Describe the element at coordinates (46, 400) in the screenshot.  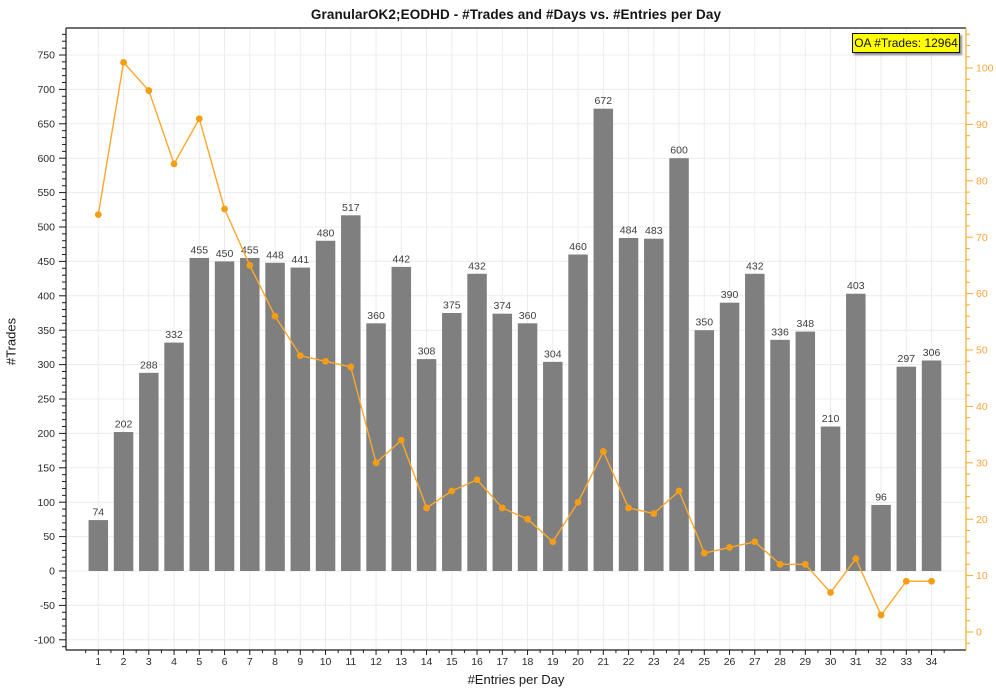
I see `y-left-tick-label: 250` at that location.